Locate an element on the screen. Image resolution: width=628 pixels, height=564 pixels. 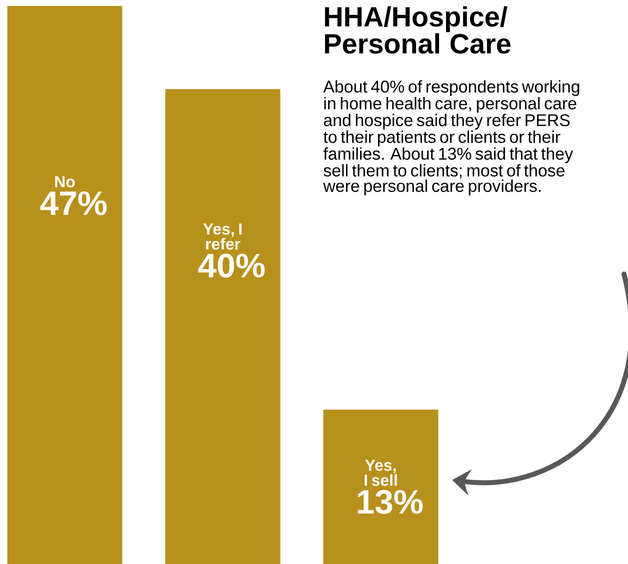
chart-title: HHA/Hospice/ Personal Care is located at coordinates (417, 30).